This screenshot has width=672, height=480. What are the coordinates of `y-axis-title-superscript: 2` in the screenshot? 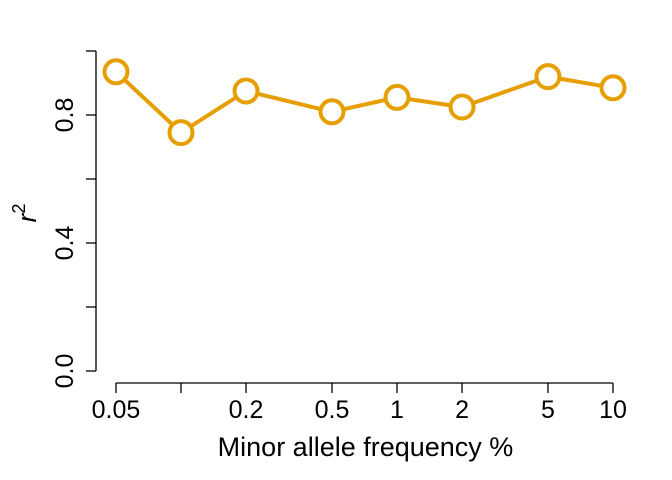 It's located at (19, 208).